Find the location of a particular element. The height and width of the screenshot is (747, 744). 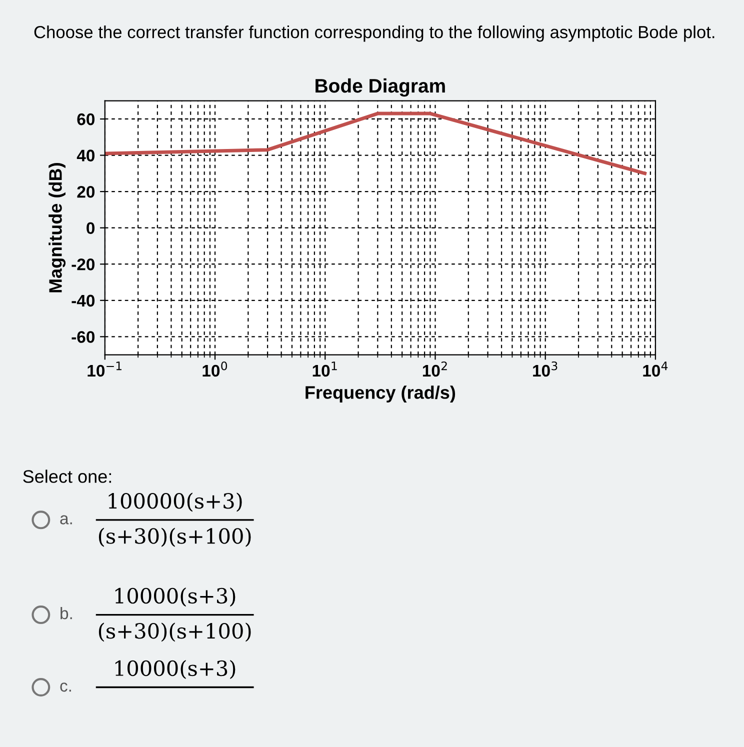

y-tick-label: 40 is located at coordinates (85, 156).